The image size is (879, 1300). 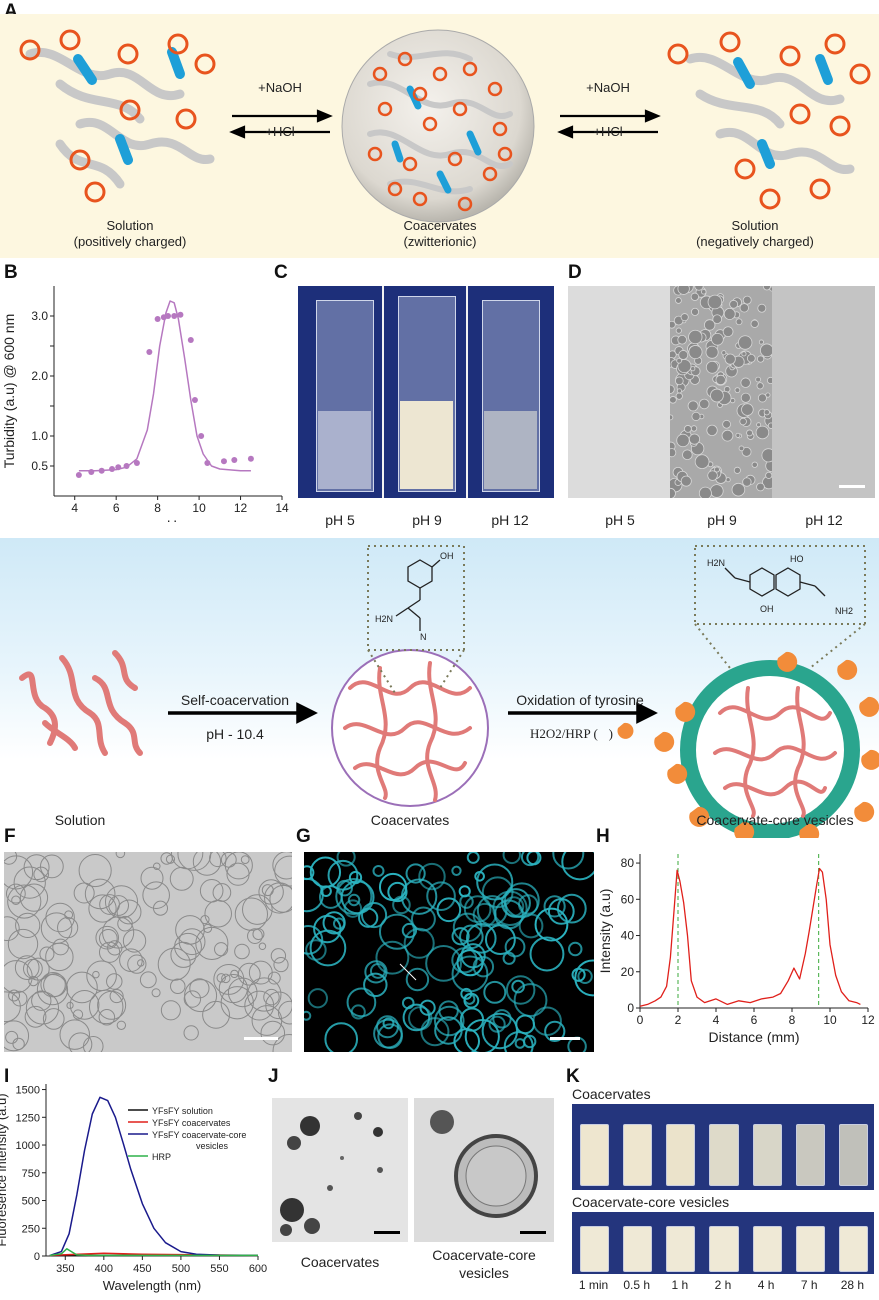 I want to click on coacervate-droplet, so click(x=410, y=728).